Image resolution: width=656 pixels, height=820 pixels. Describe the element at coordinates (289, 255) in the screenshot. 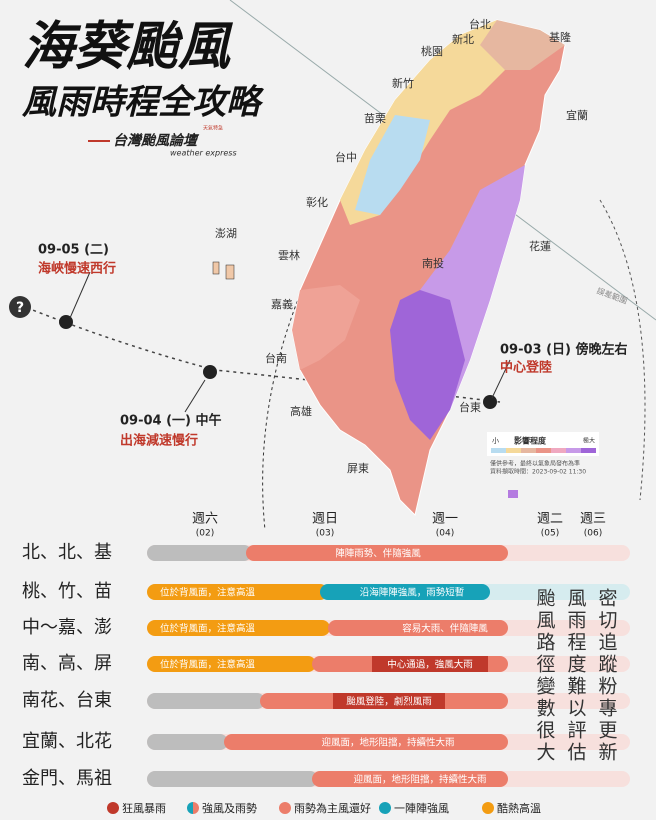

I see `map-label: 雲林` at that location.